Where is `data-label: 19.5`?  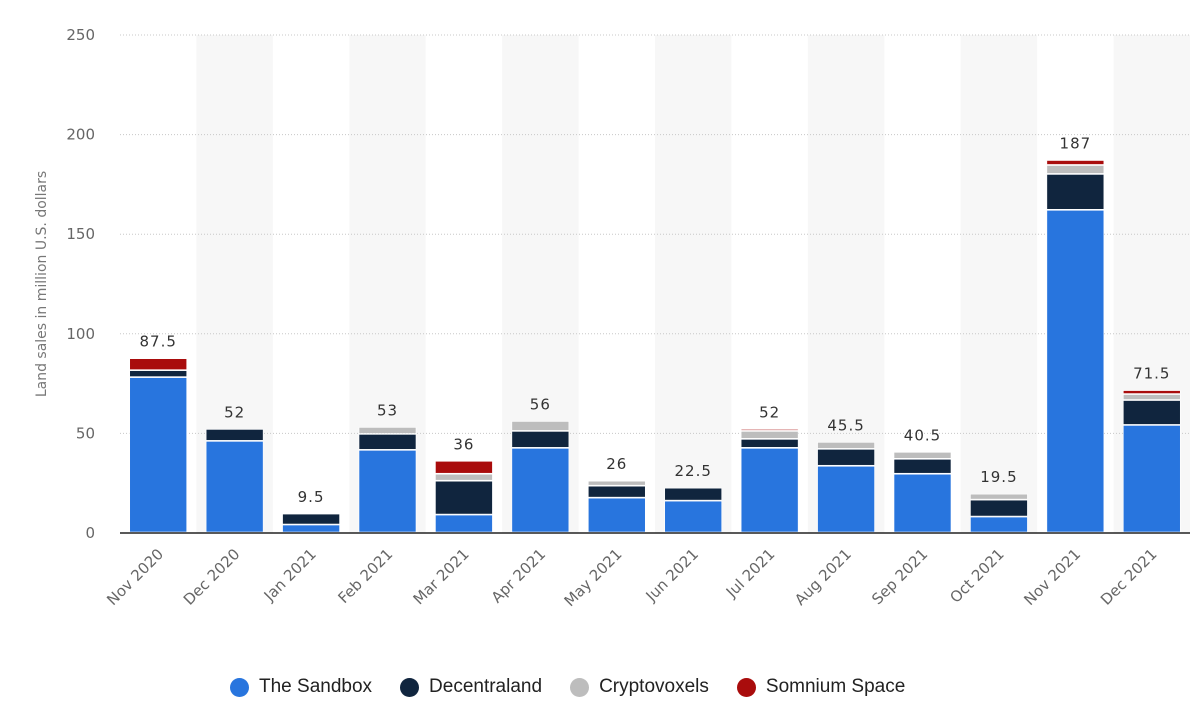
data-label: 19.5 is located at coordinates (998, 477).